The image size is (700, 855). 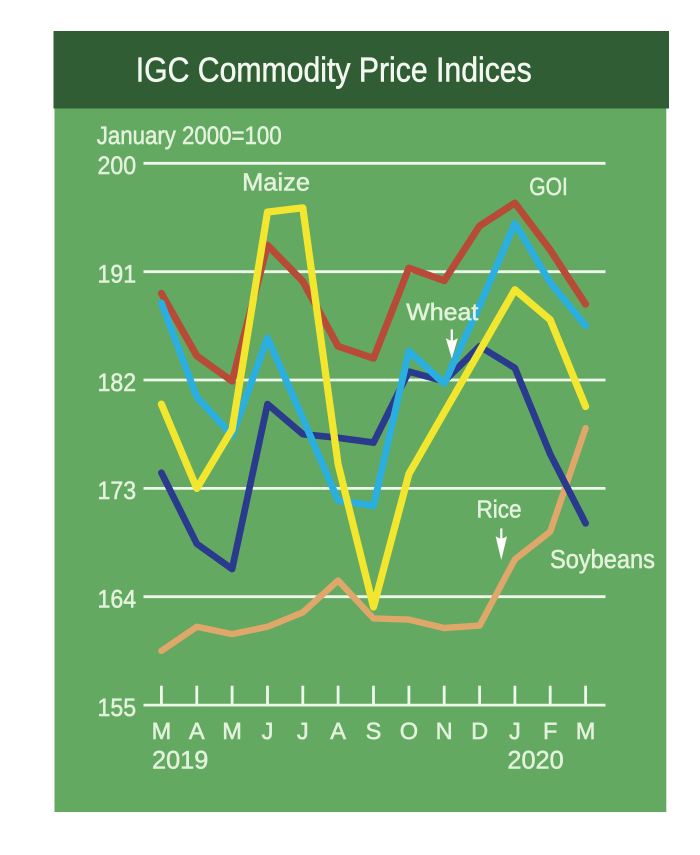 What do you see at coordinates (117, 491) in the screenshot?
I see `svg-text: 173` at bounding box center [117, 491].